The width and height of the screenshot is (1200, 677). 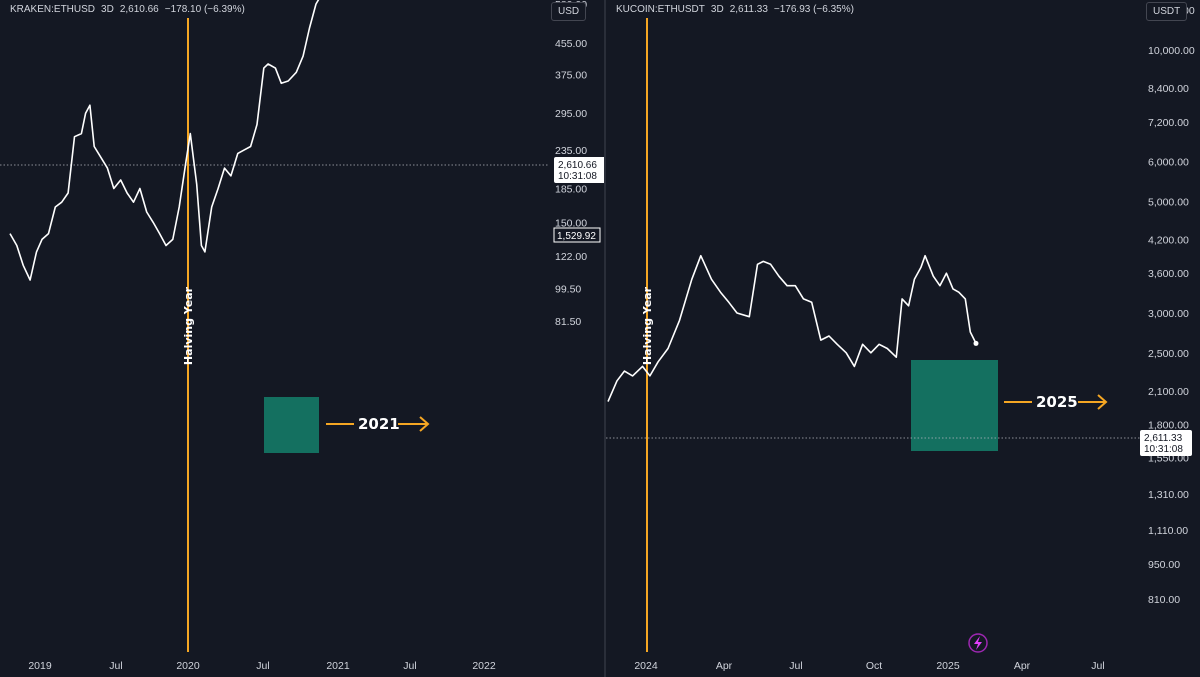 I want to click on price-change: −178.10 (−6.39%), so click(x=204, y=9).